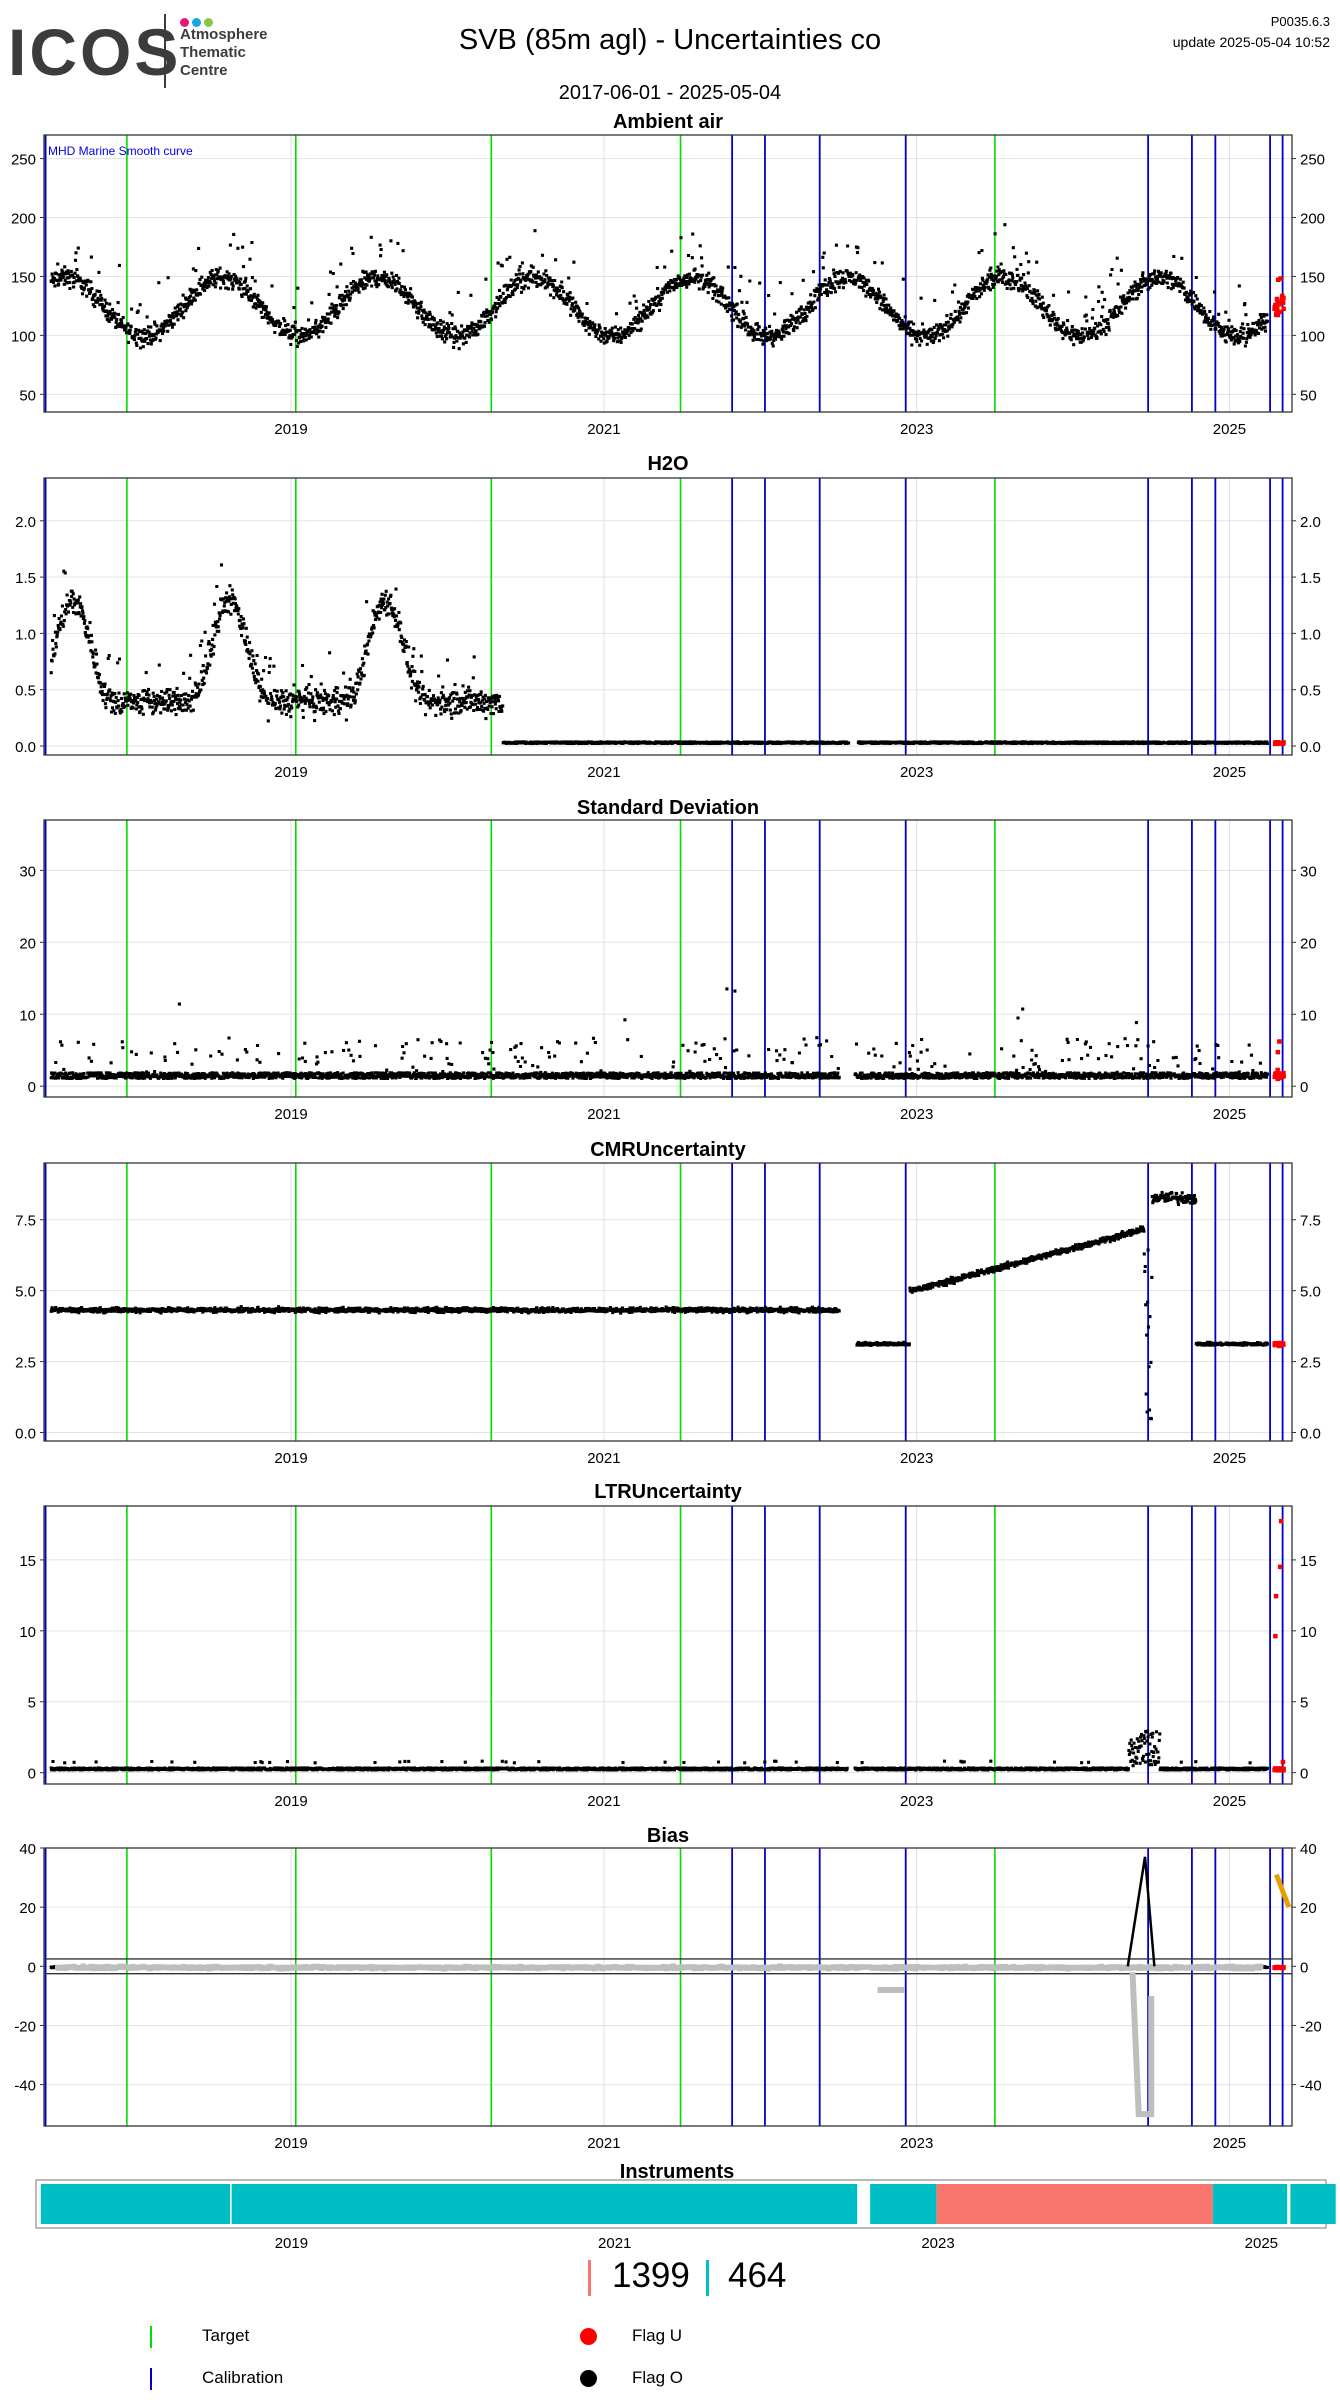  Describe the element at coordinates (589, 2278) in the screenshot. I see `instrument-1399-swatch` at that location.